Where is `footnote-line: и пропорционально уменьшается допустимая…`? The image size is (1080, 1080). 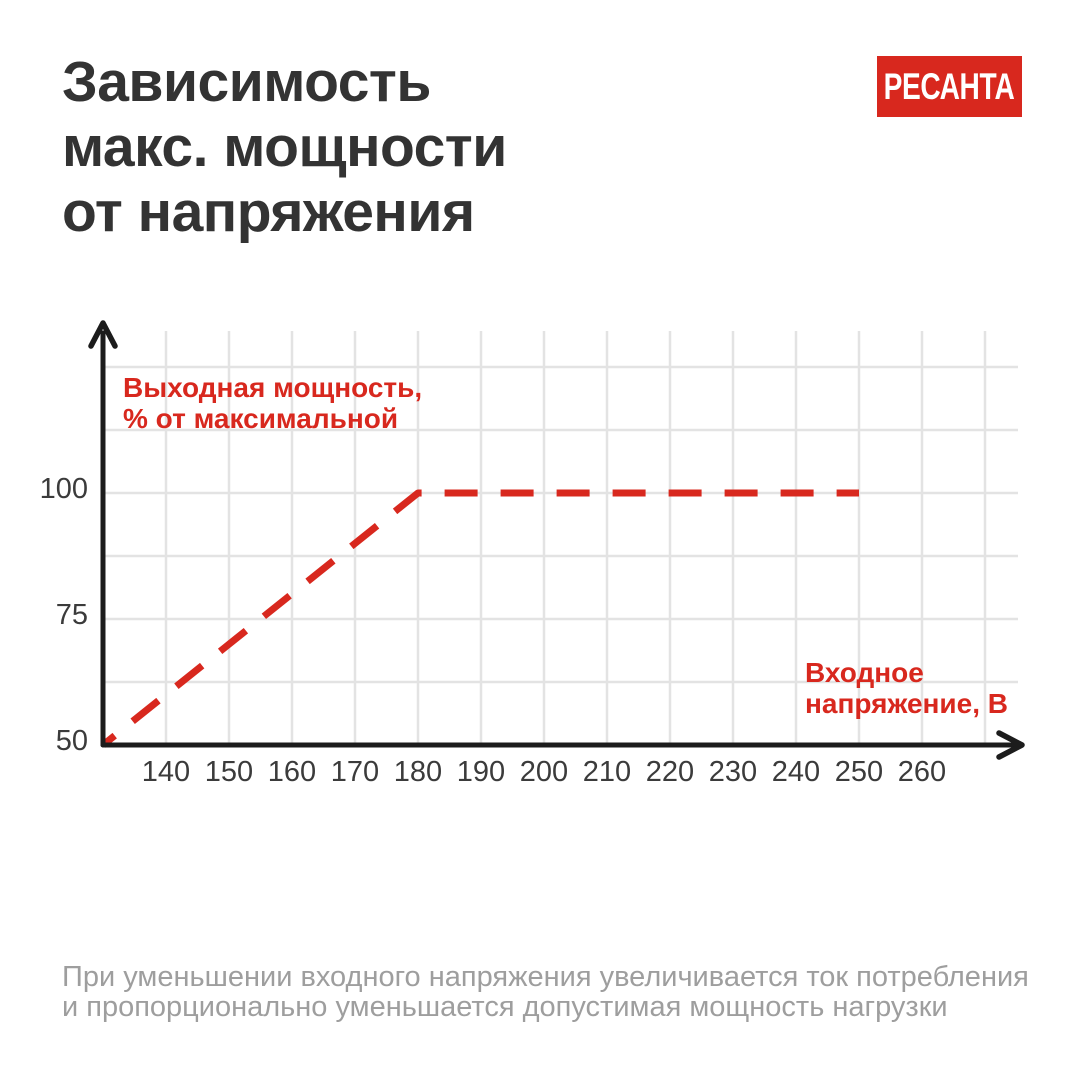 footnote-line: и пропорционально уменьшается допустимая… is located at coordinates (505, 1007).